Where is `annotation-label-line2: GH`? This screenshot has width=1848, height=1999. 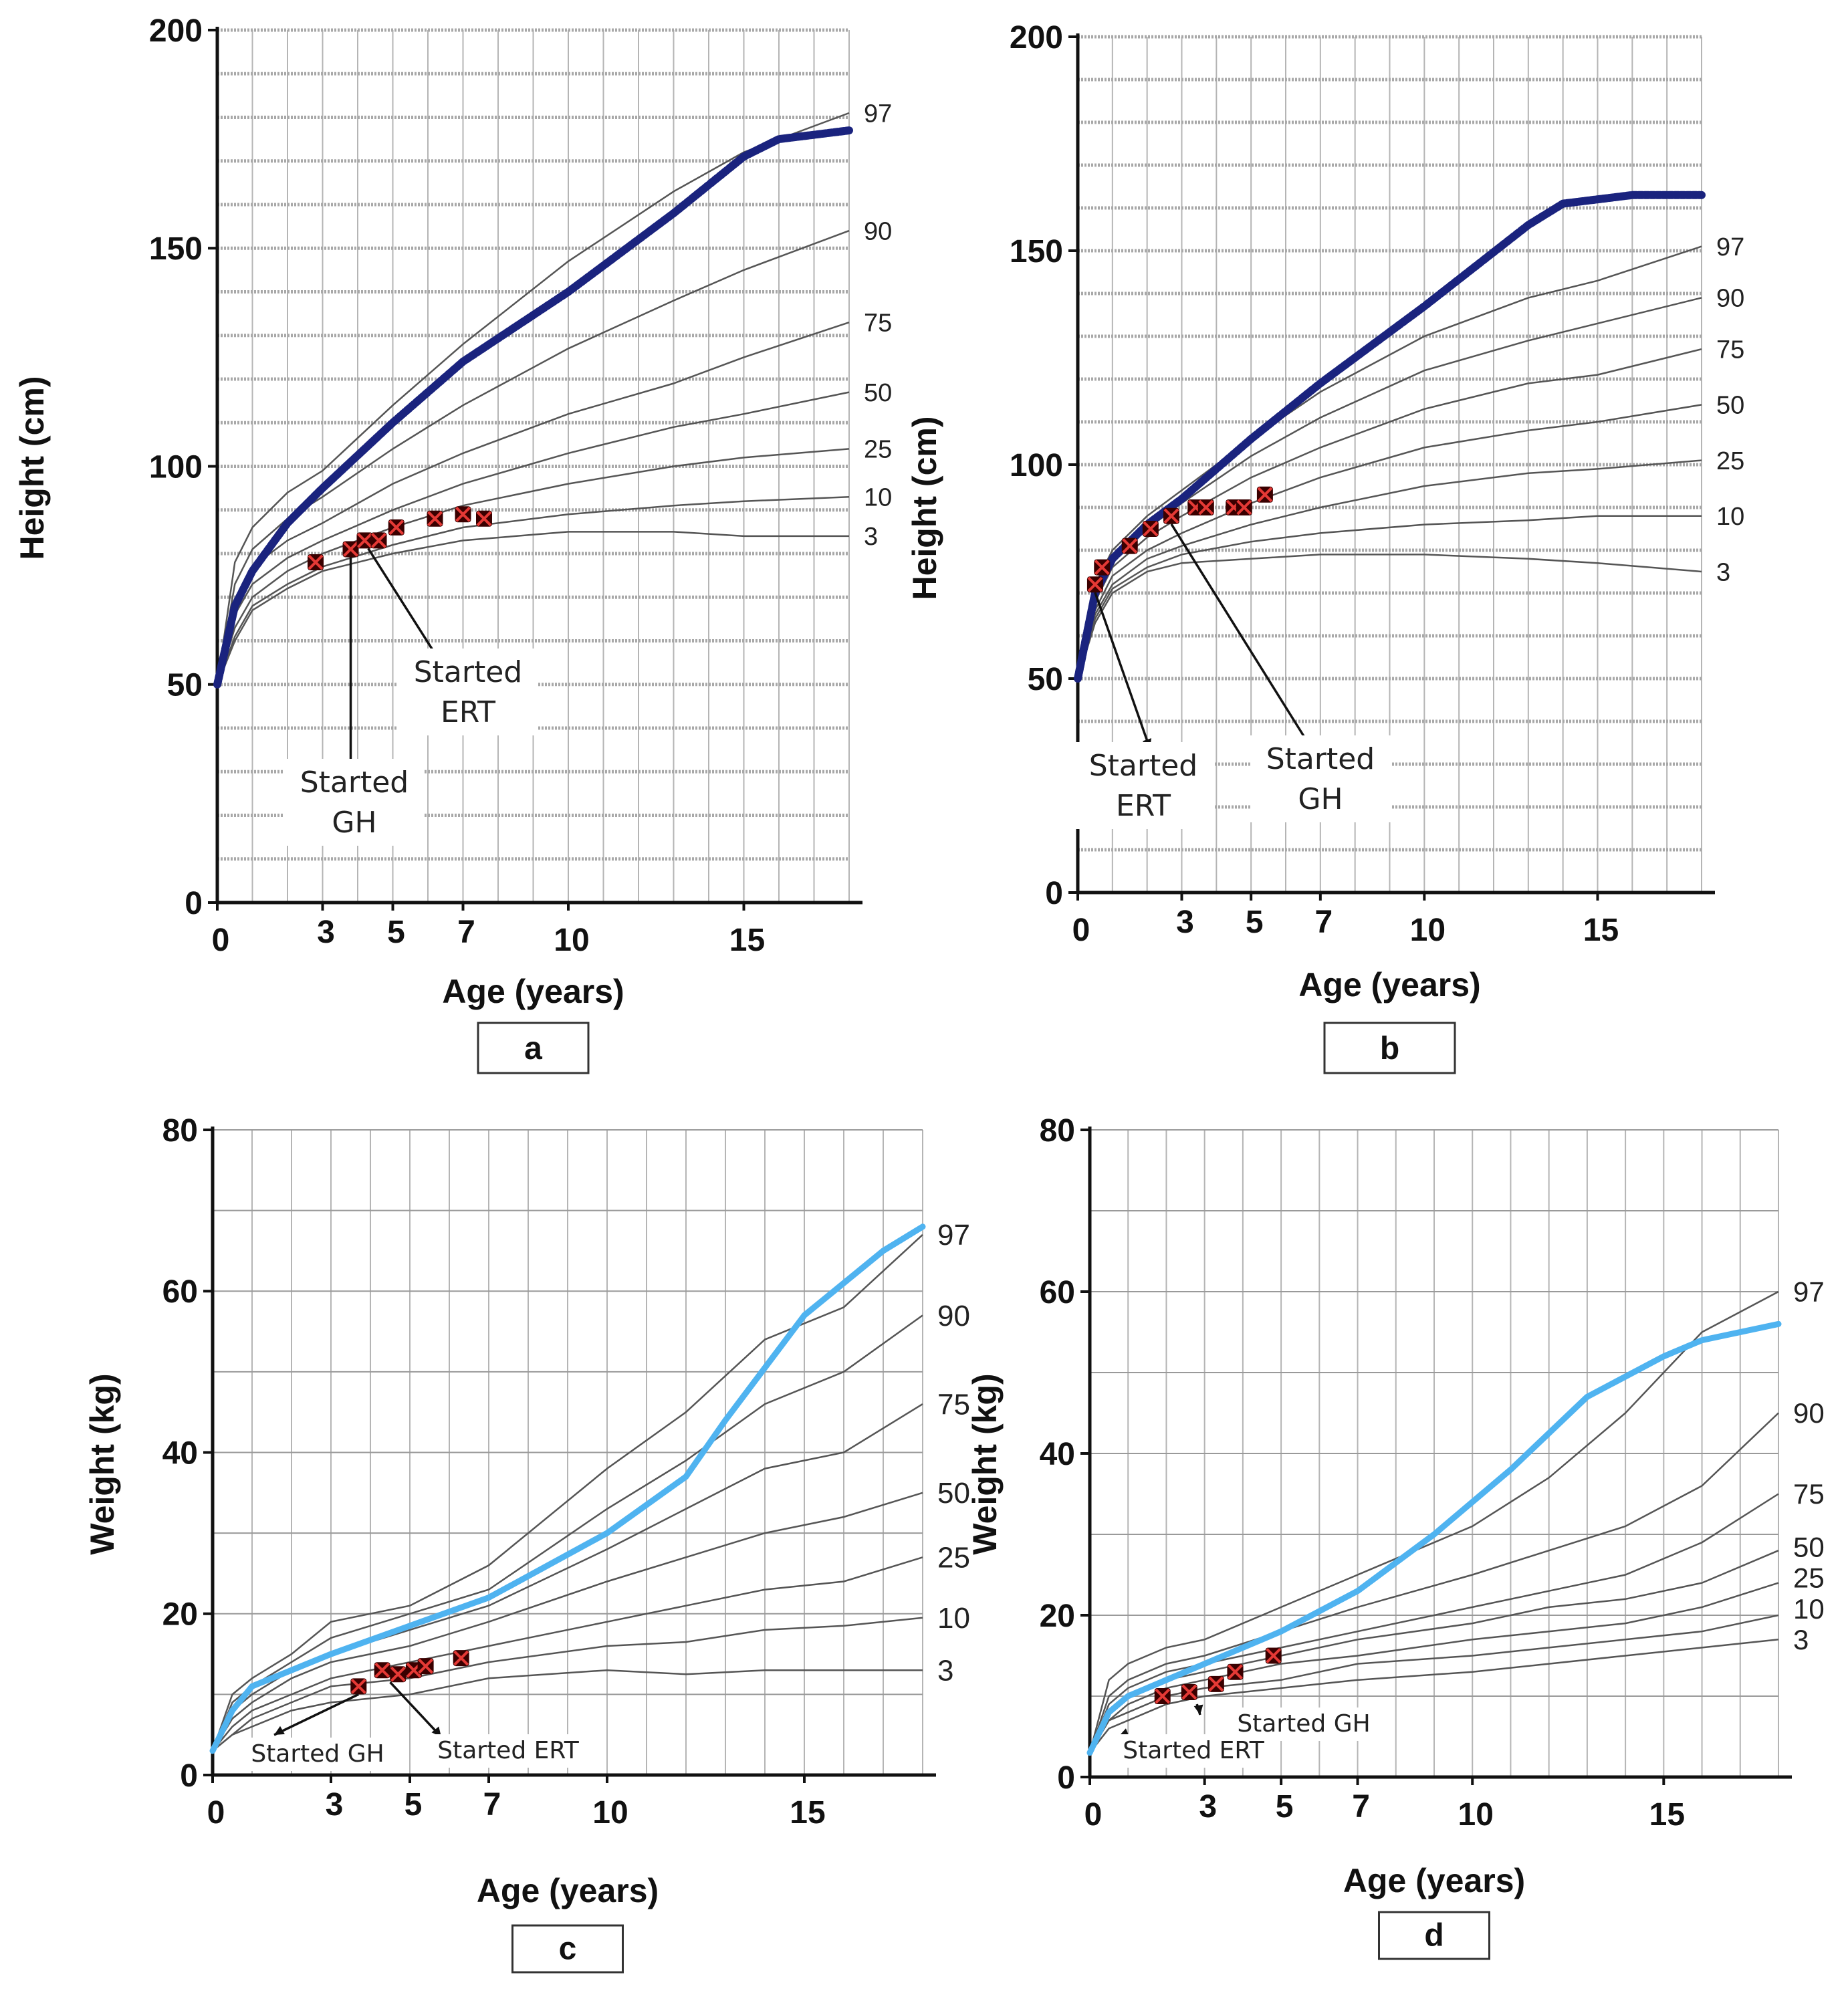 annotation-label-line2: GH is located at coordinates (1320, 799).